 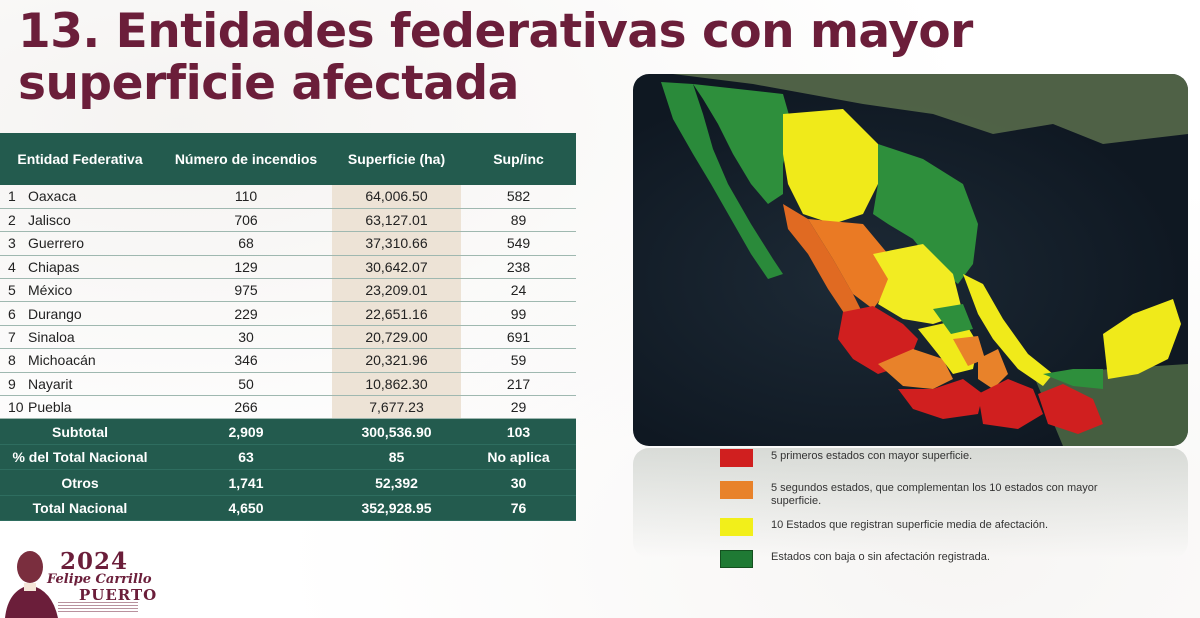 What do you see at coordinates (1008, 330) in the screenshot?
I see `map-veracruz` at bounding box center [1008, 330].